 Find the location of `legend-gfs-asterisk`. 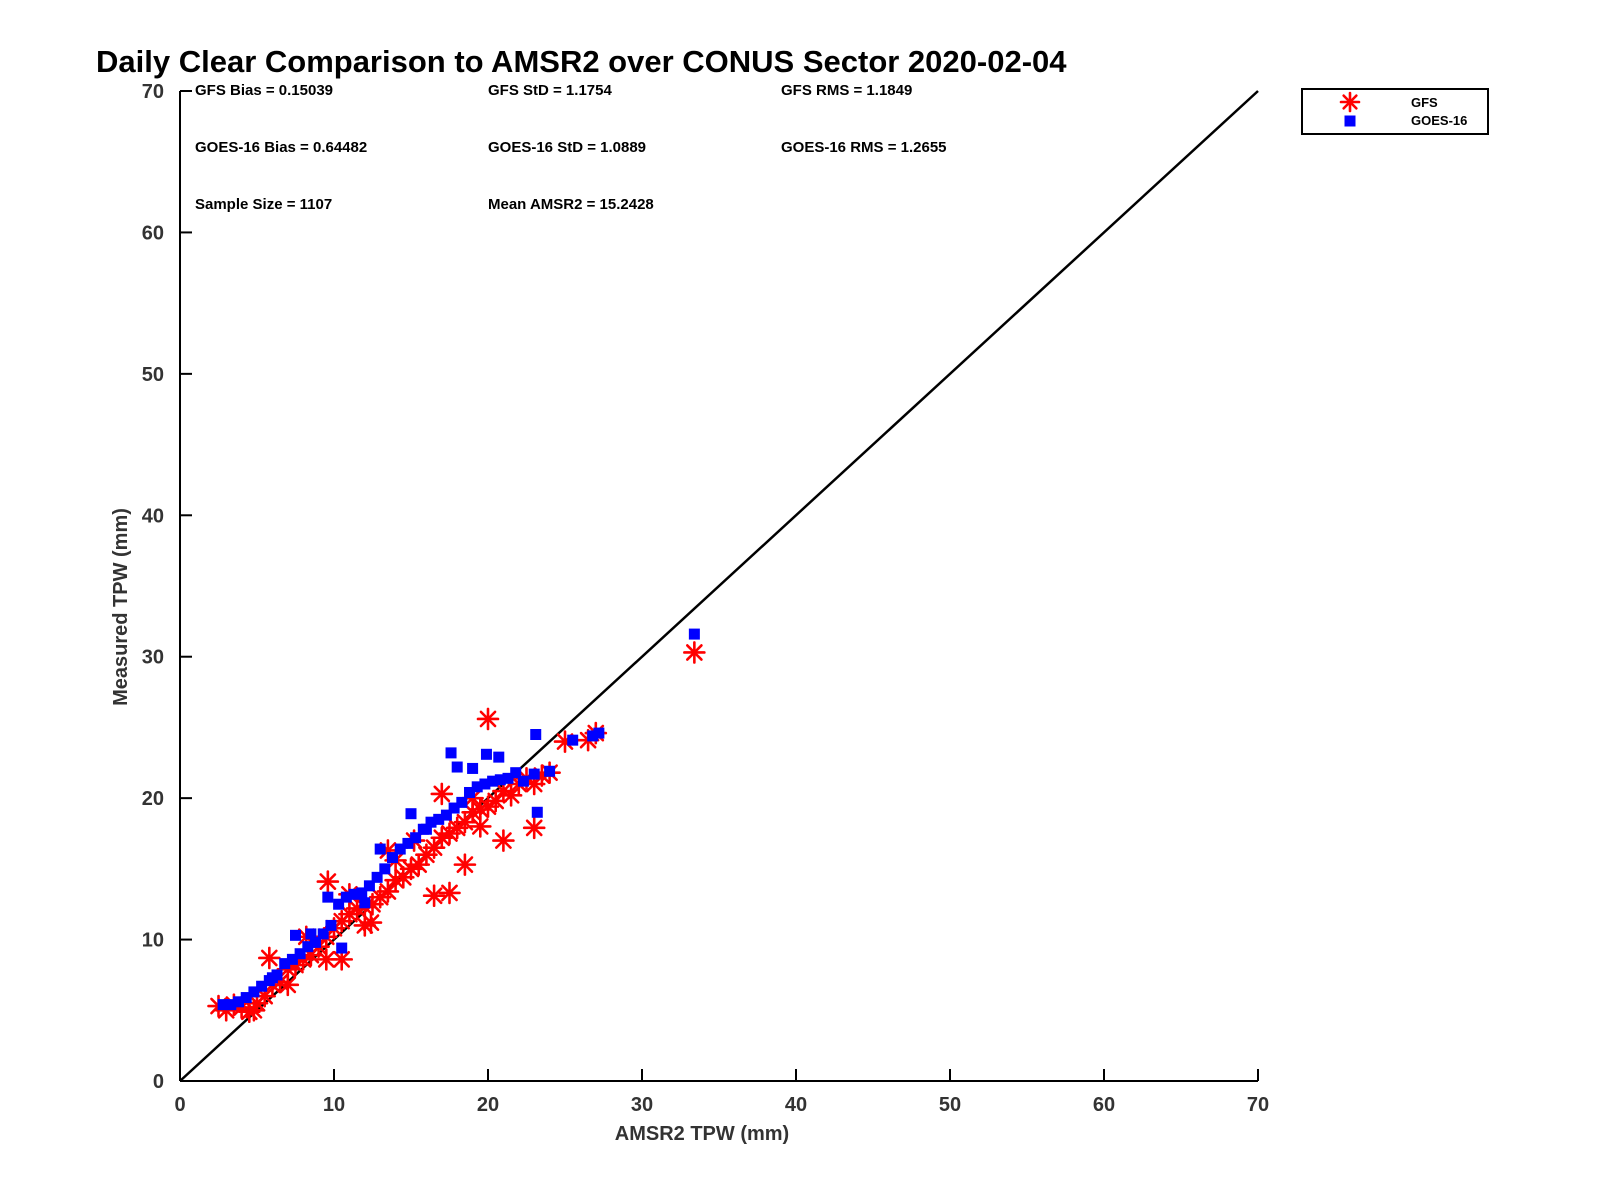

legend-gfs-asterisk is located at coordinates (1350, 102).